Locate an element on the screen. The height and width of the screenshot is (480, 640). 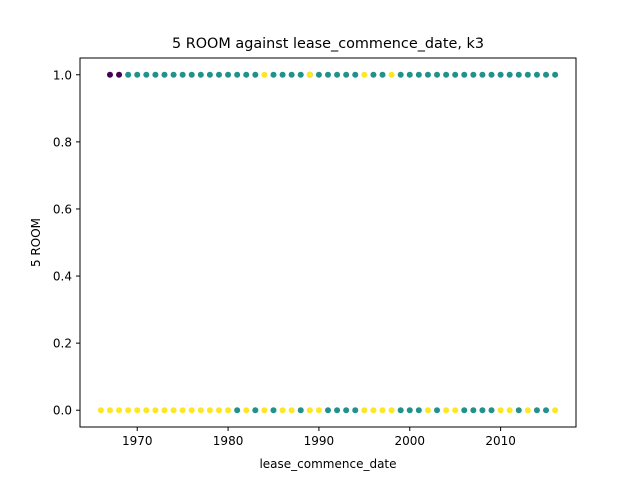
chart-title: 5 ROOM against lease_commence_date, k3 is located at coordinates (328, 44).